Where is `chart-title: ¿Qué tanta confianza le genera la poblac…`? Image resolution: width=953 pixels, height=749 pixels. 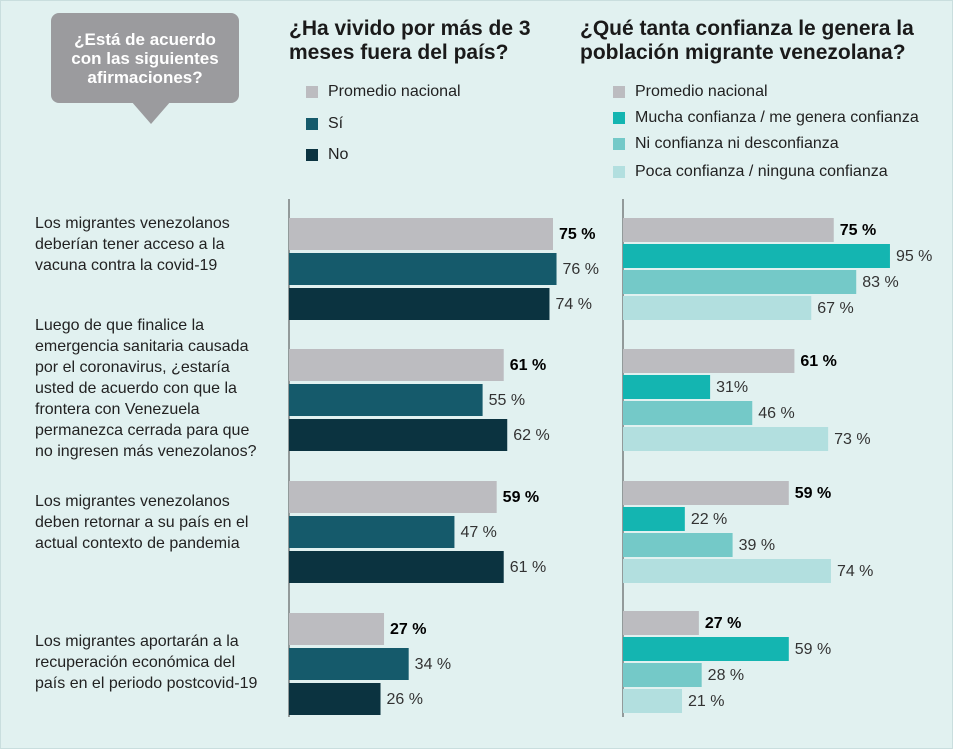
chart-title: ¿Qué tanta confianza le genera la poblac… is located at coordinates (747, 40).